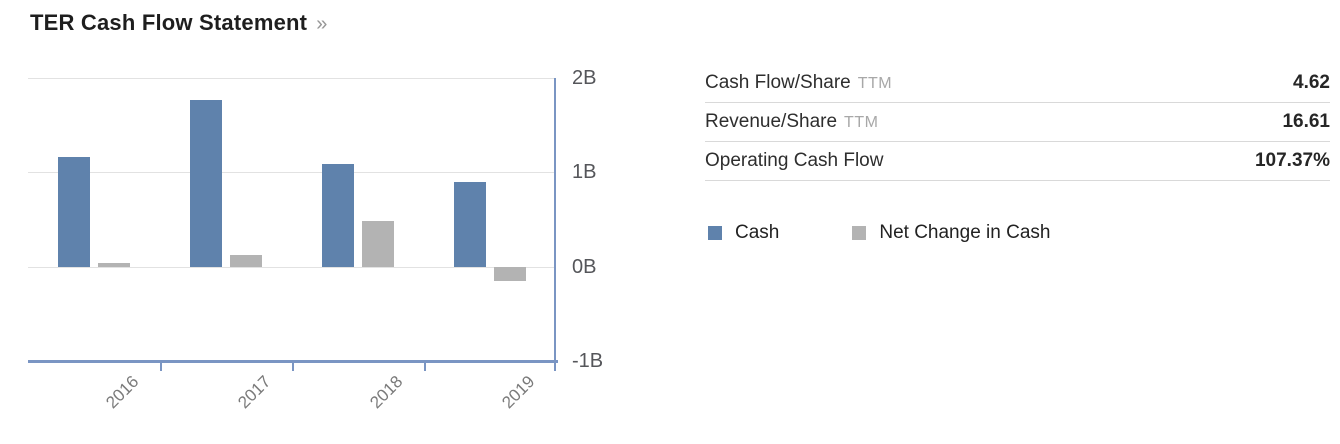  Describe the element at coordinates (470, 224) in the screenshot. I see `bar-cash-2019` at that location.